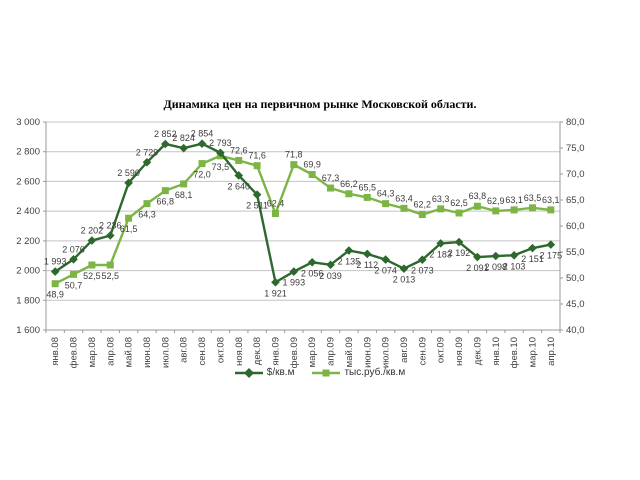 This screenshot has width=640, height=480. I want to click on svg-text: авг.08, so click(184, 350).